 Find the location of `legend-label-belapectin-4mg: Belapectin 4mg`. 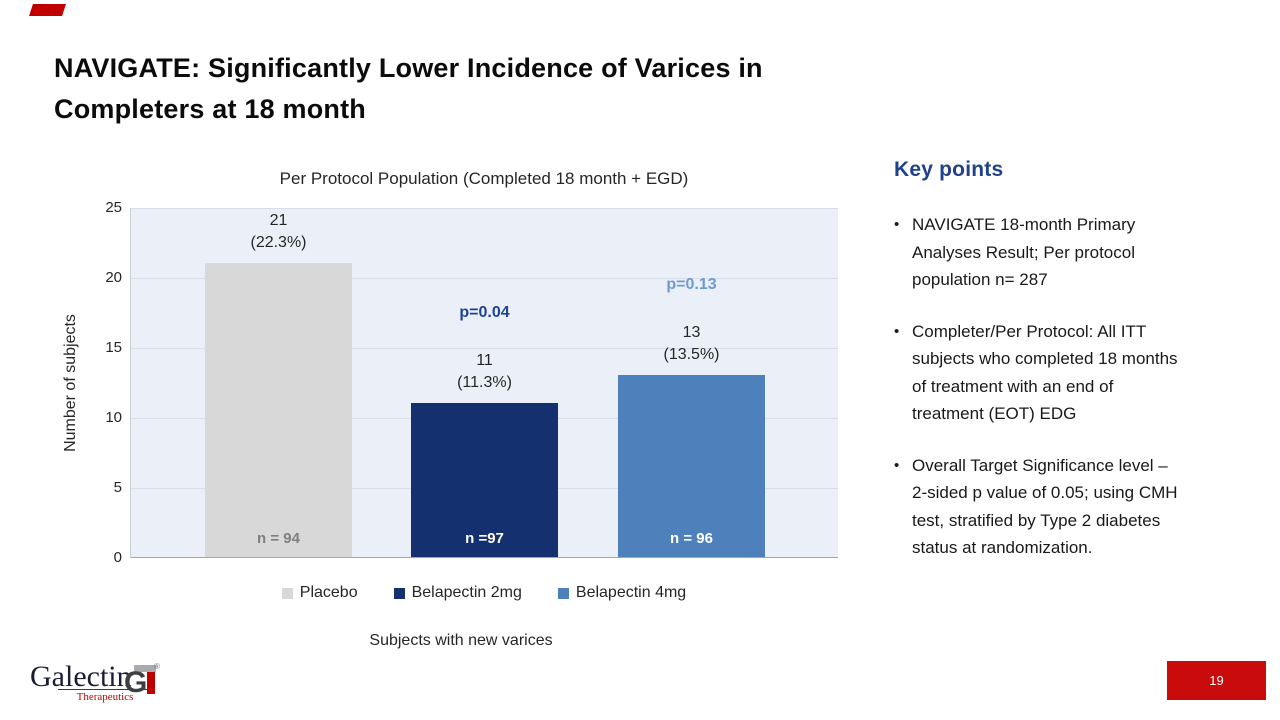

legend-label-belapectin-4mg: Belapectin 4mg is located at coordinates (631, 592).